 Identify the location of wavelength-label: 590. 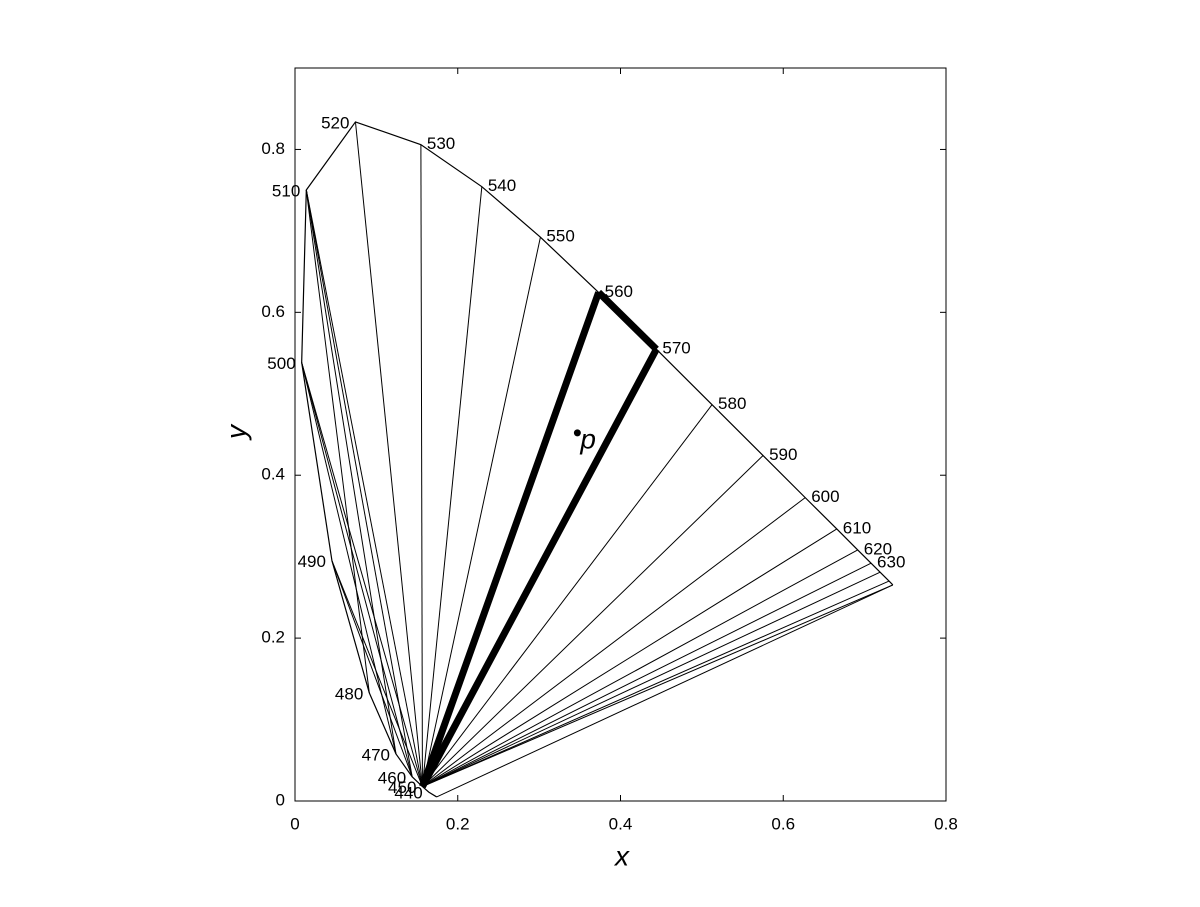
(783, 454).